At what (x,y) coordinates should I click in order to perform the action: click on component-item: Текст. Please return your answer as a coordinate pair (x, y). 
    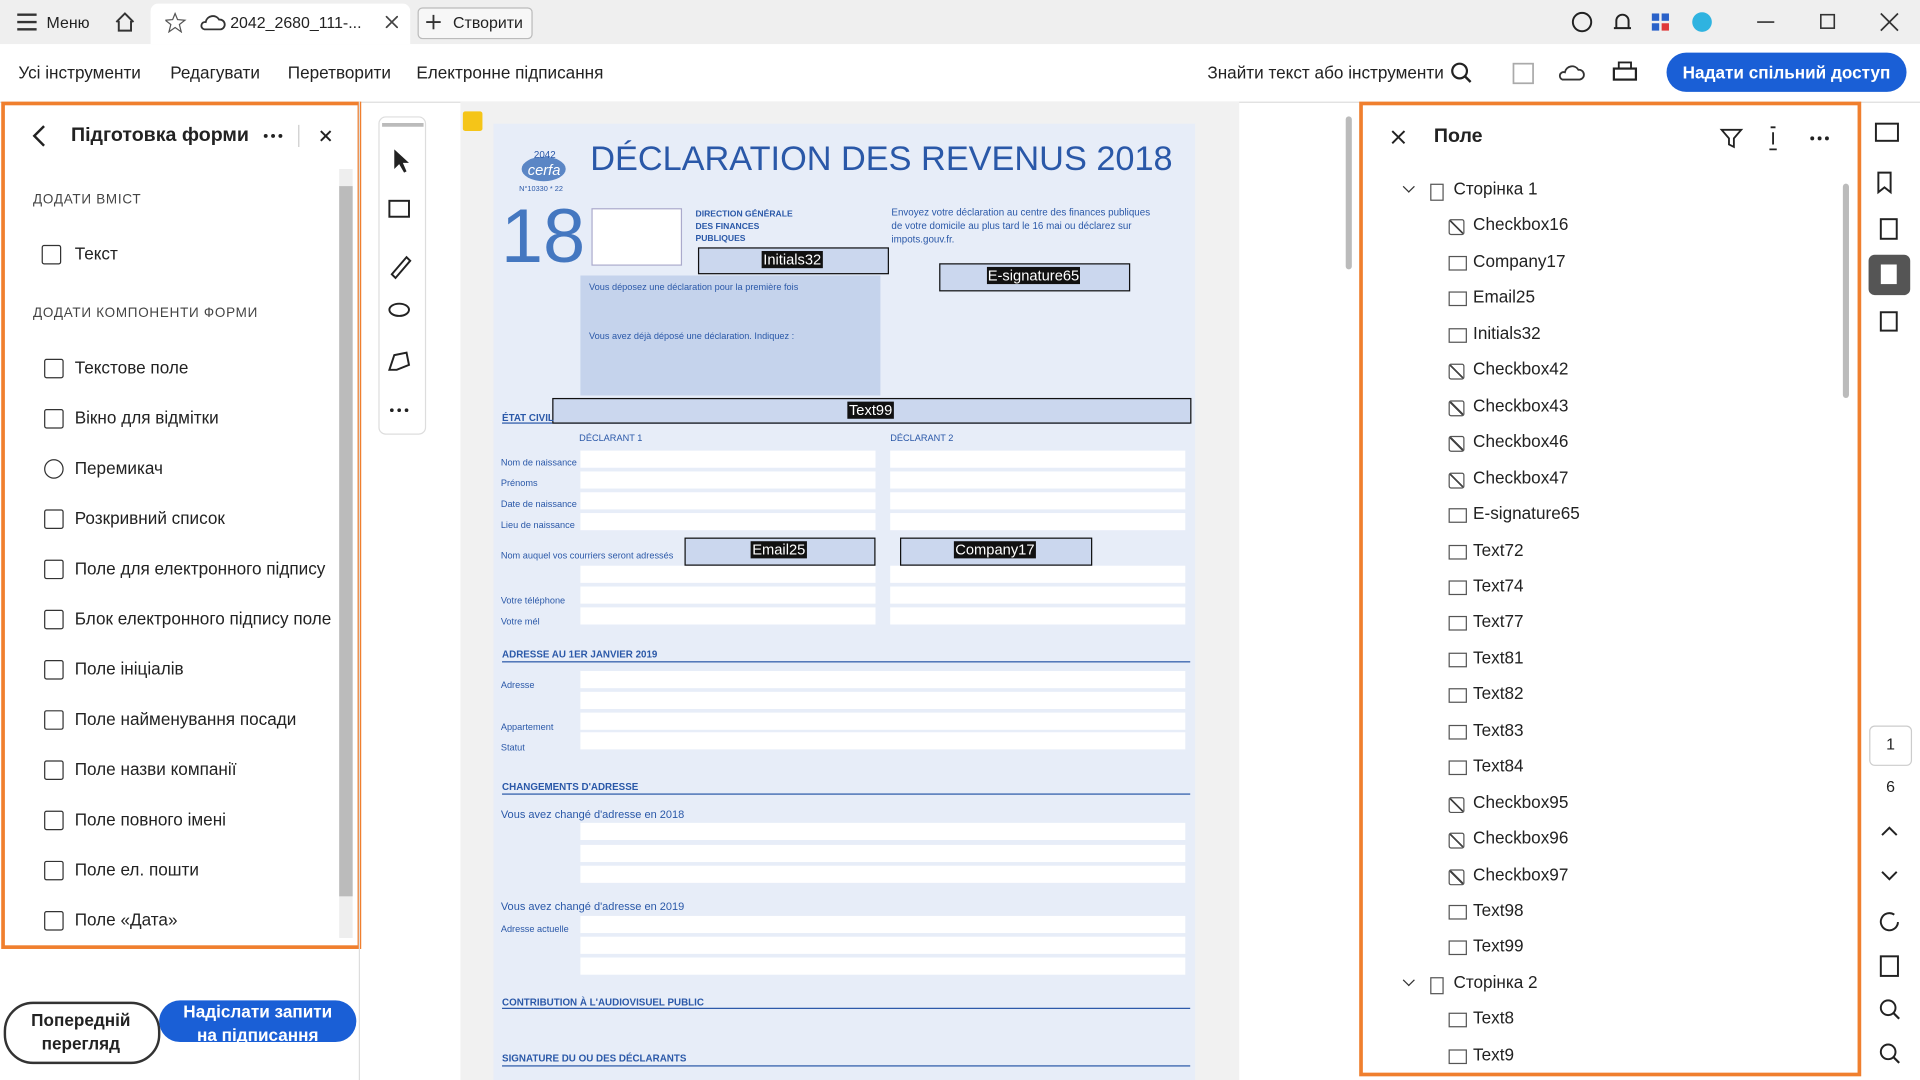
    Looking at the image, I should click on (96, 253).